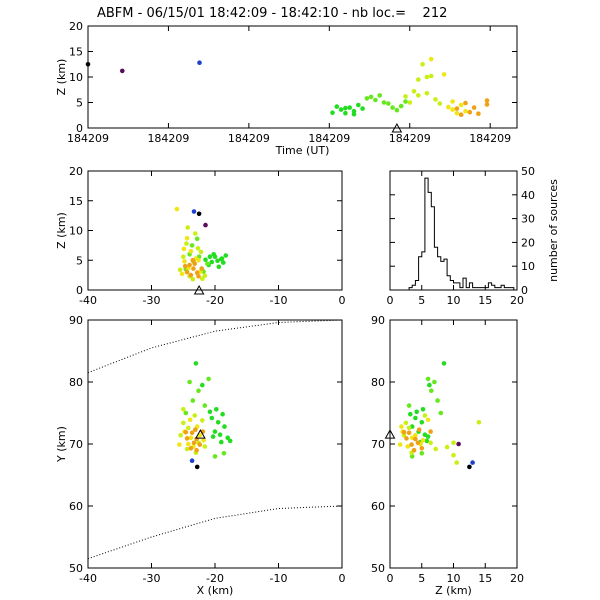 This screenshot has height=600, width=600. Describe the element at coordinates (528, 171) in the screenshot. I see `z_histogram-ytick-label: 50` at that location.